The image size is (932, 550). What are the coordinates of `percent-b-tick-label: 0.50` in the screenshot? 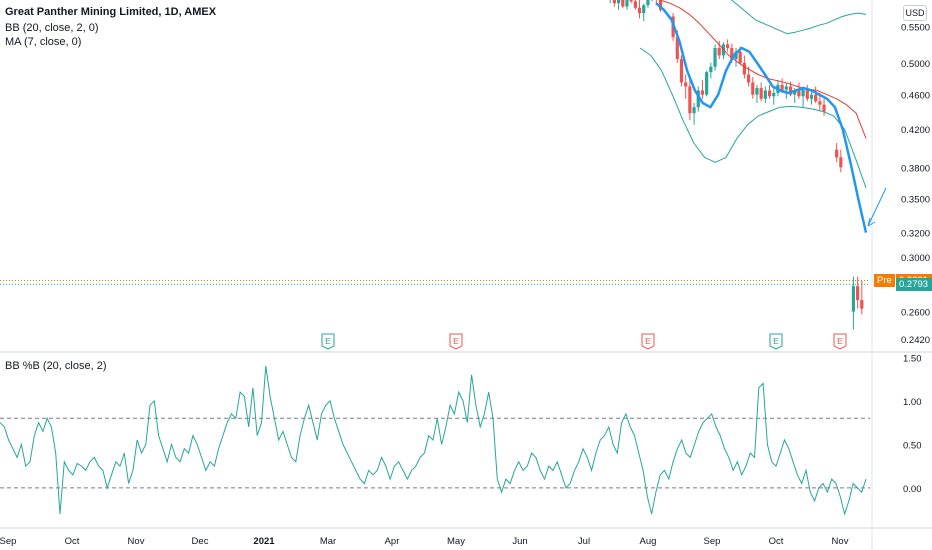 It's located at (912, 445).